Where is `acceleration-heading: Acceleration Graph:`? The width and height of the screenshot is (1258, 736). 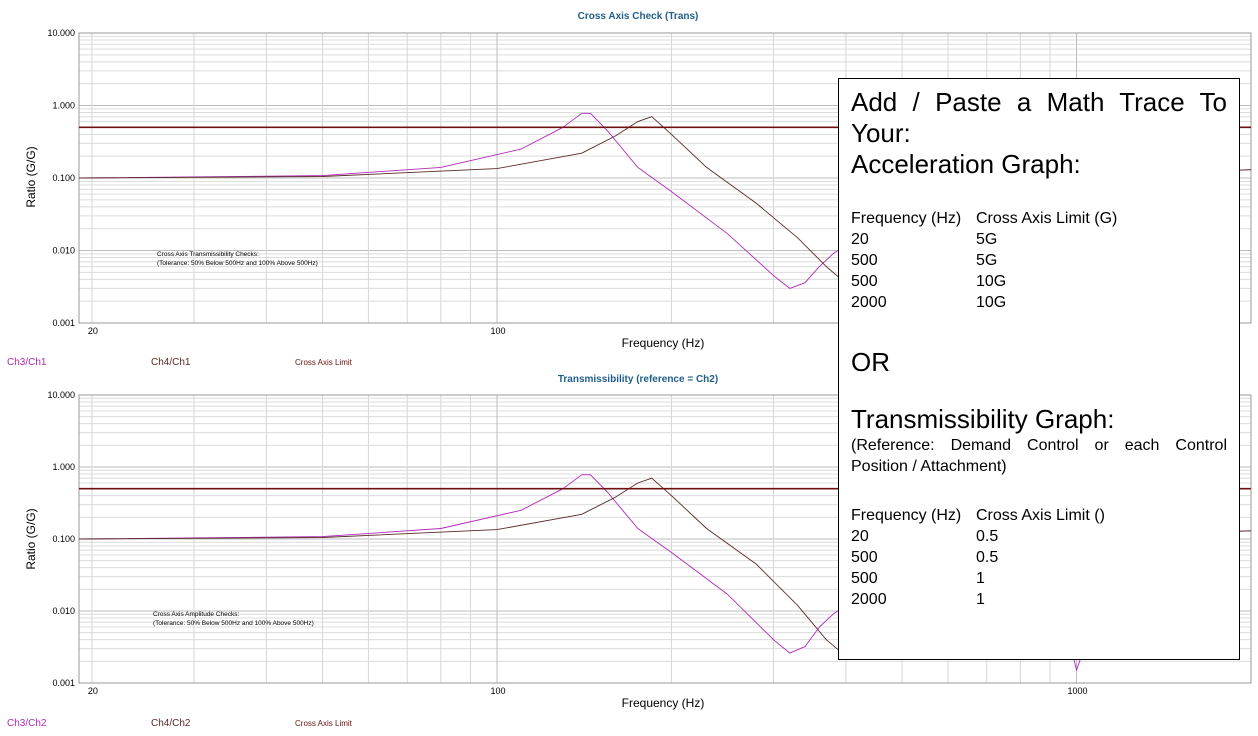
acceleration-heading: Acceleration Graph: is located at coordinates (966, 164).